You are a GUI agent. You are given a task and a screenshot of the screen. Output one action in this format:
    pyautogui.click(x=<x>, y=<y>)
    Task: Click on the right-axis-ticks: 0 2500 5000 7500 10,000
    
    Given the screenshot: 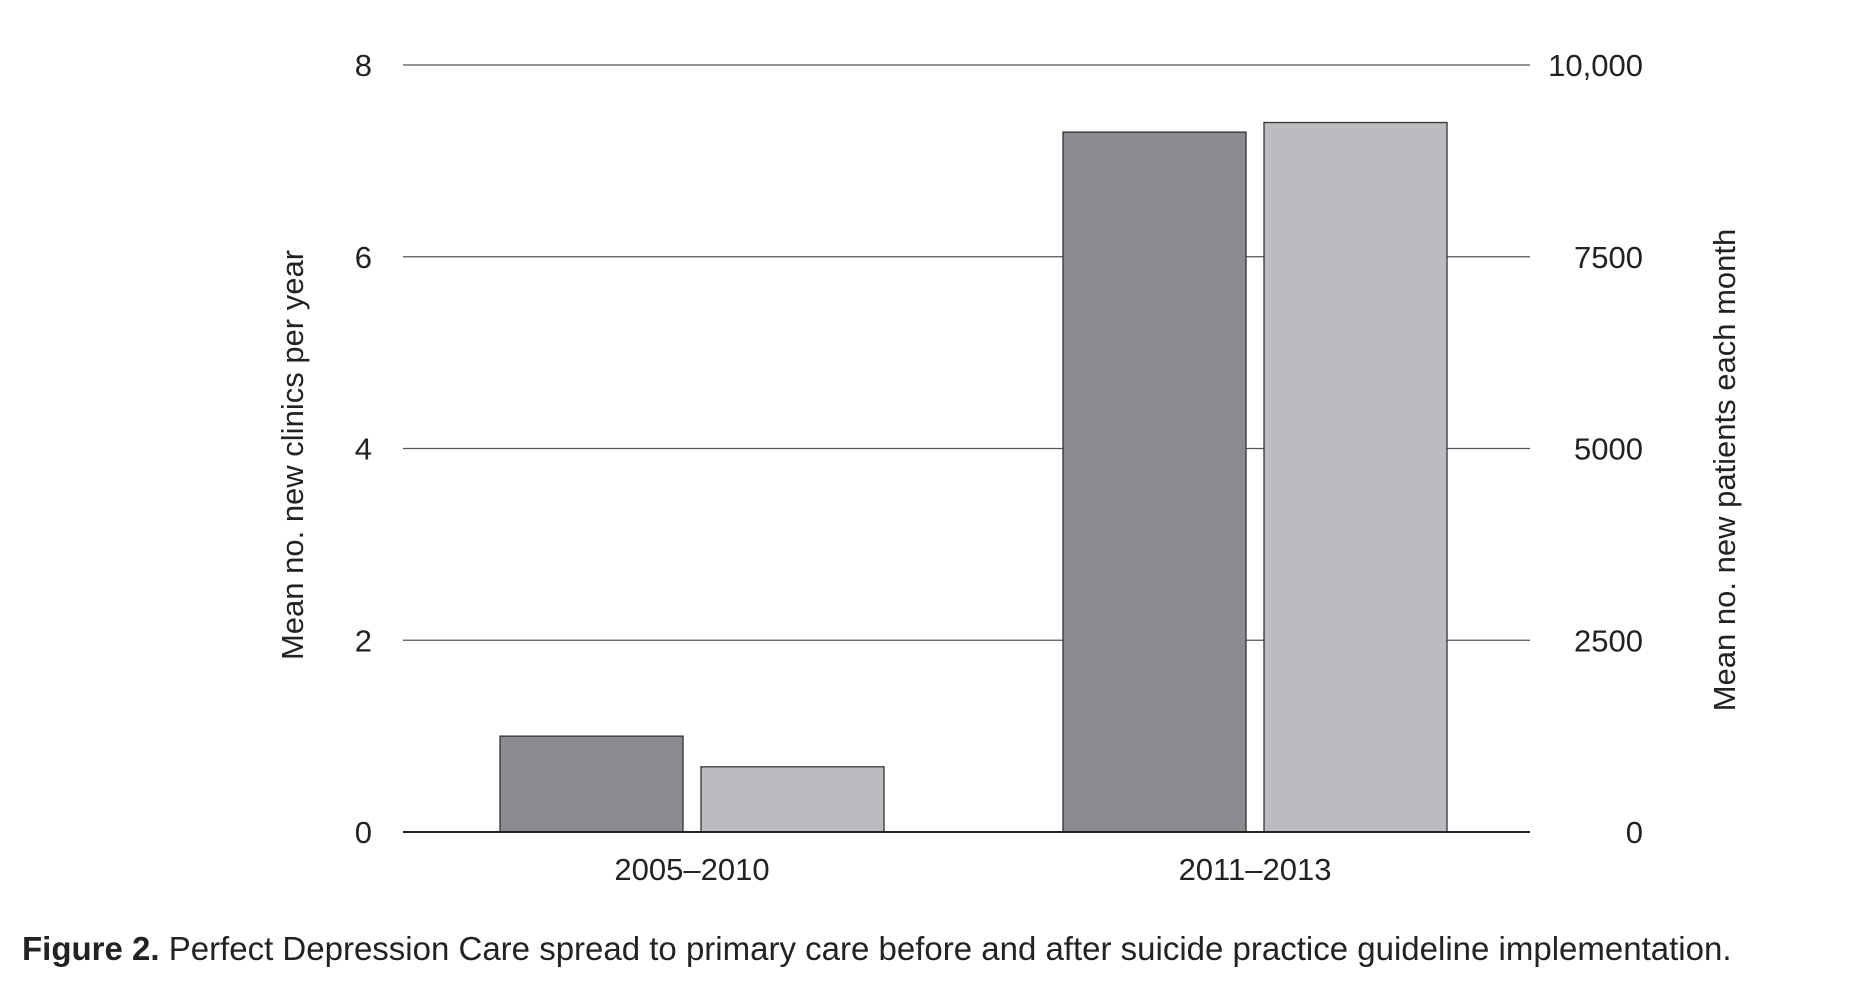 What is the action you would take?
    pyautogui.click(x=1595, y=449)
    